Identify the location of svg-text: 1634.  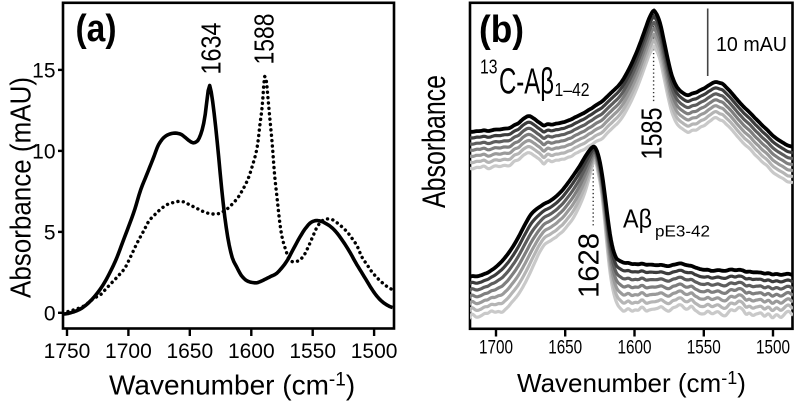
(211, 49).